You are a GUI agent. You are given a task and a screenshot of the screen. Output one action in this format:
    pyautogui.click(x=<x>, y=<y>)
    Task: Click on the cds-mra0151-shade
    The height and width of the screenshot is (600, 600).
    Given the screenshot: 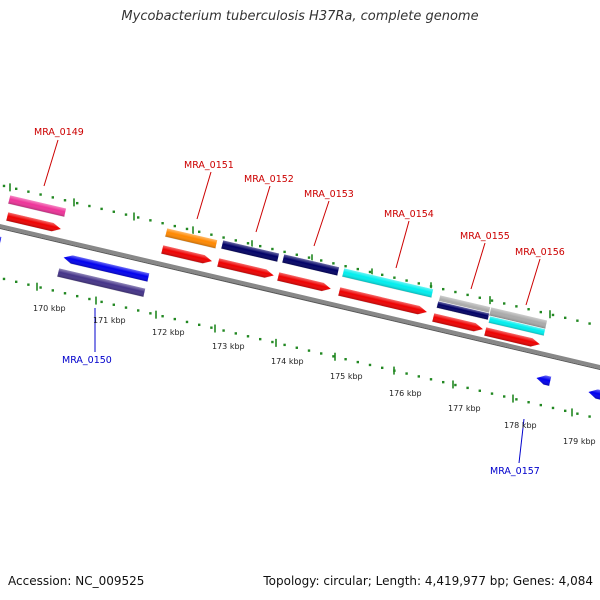 What is the action you would take?
    pyautogui.click(x=186, y=254)
    